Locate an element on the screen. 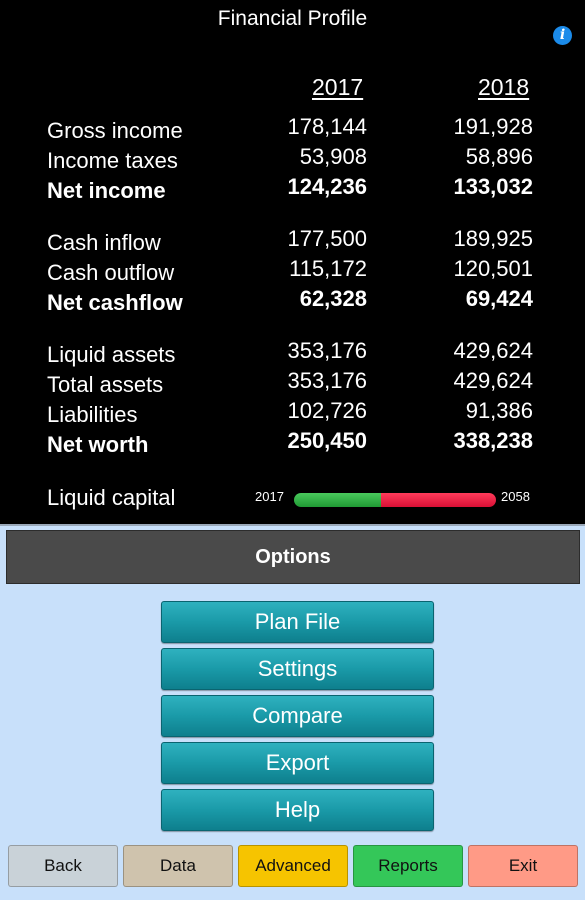  row-label-net-cashflow: Net cashflow is located at coordinates (115, 302).